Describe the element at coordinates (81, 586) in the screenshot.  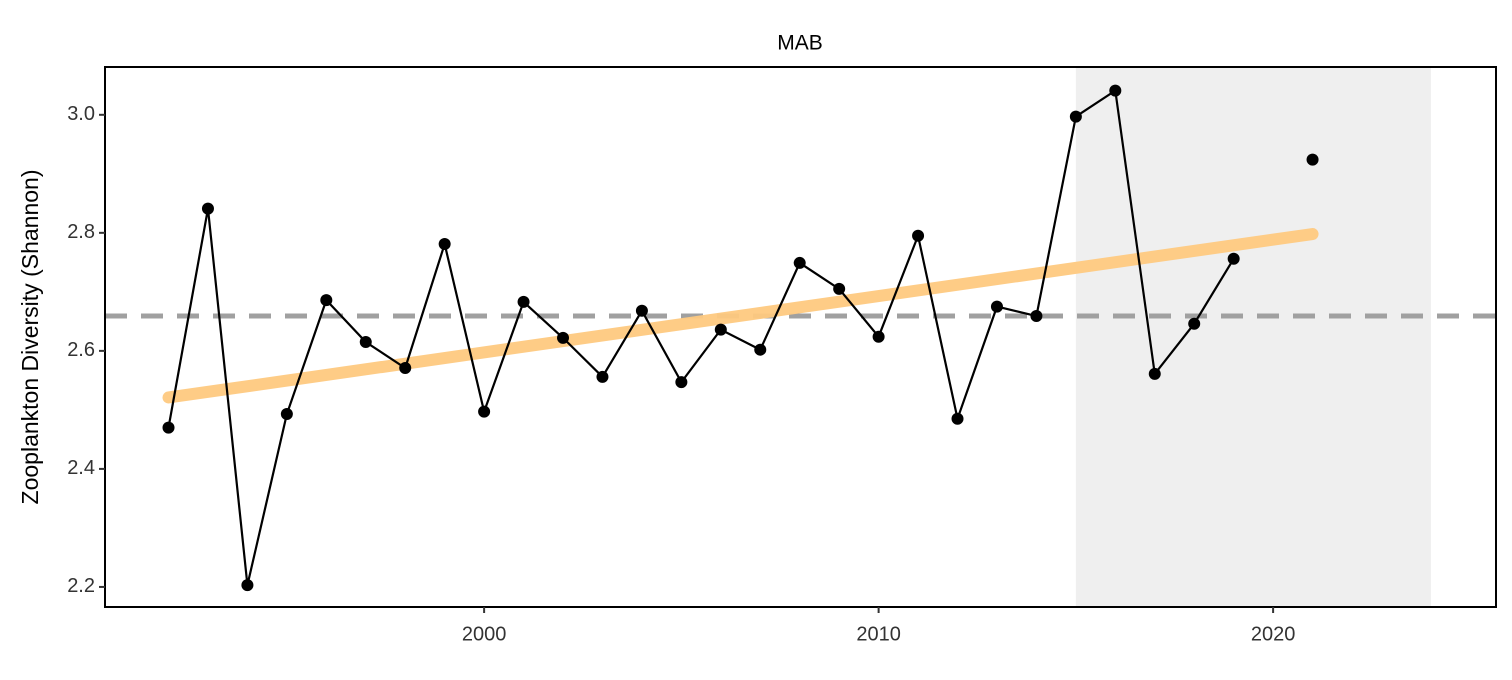
I see `y-tick-label: 2.2` at that location.